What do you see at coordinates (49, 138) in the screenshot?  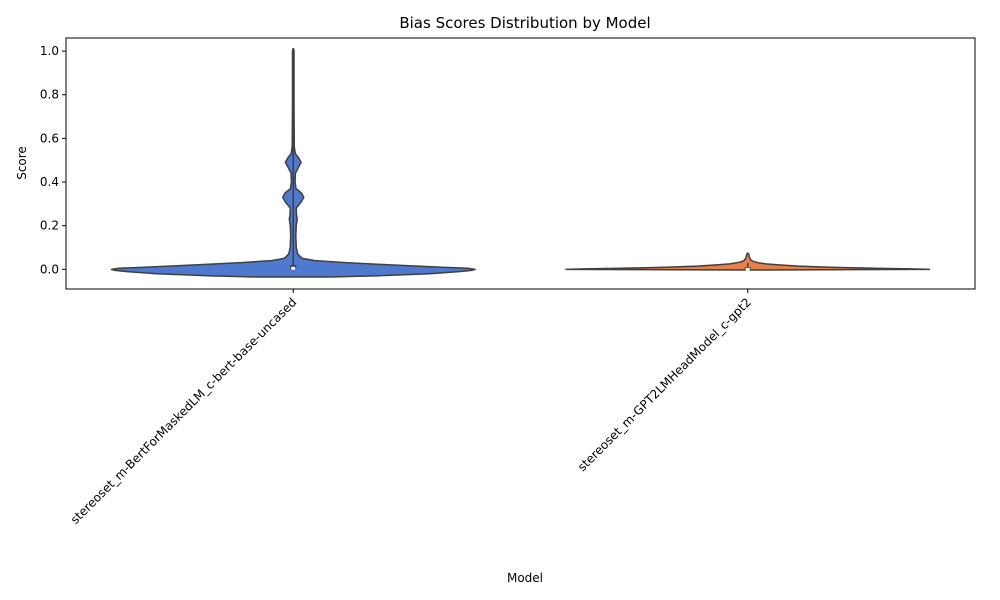 I see `y-tick-label: 0.6` at bounding box center [49, 138].